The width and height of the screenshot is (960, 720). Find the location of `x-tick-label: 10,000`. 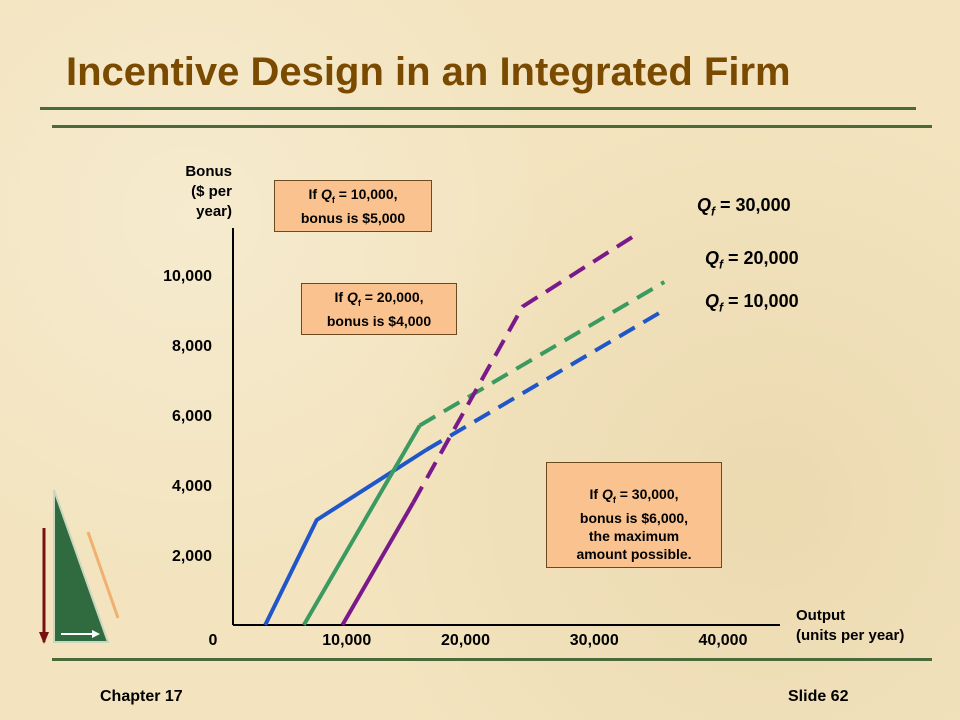

x-tick-label: 10,000 is located at coordinates (346, 640).